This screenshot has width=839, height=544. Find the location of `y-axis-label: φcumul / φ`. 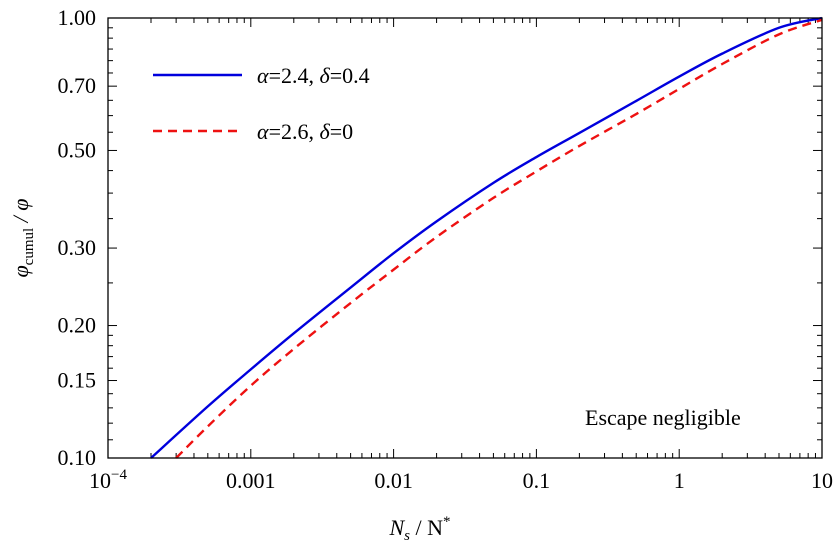

y-axis-label: φcumul / φ is located at coordinates (22, 238).